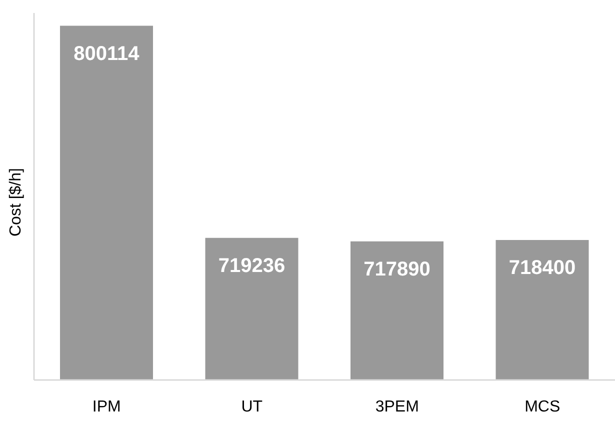  What do you see at coordinates (542, 407) in the screenshot?
I see `x-tick-label: MCS` at bounding box center [542, 407].